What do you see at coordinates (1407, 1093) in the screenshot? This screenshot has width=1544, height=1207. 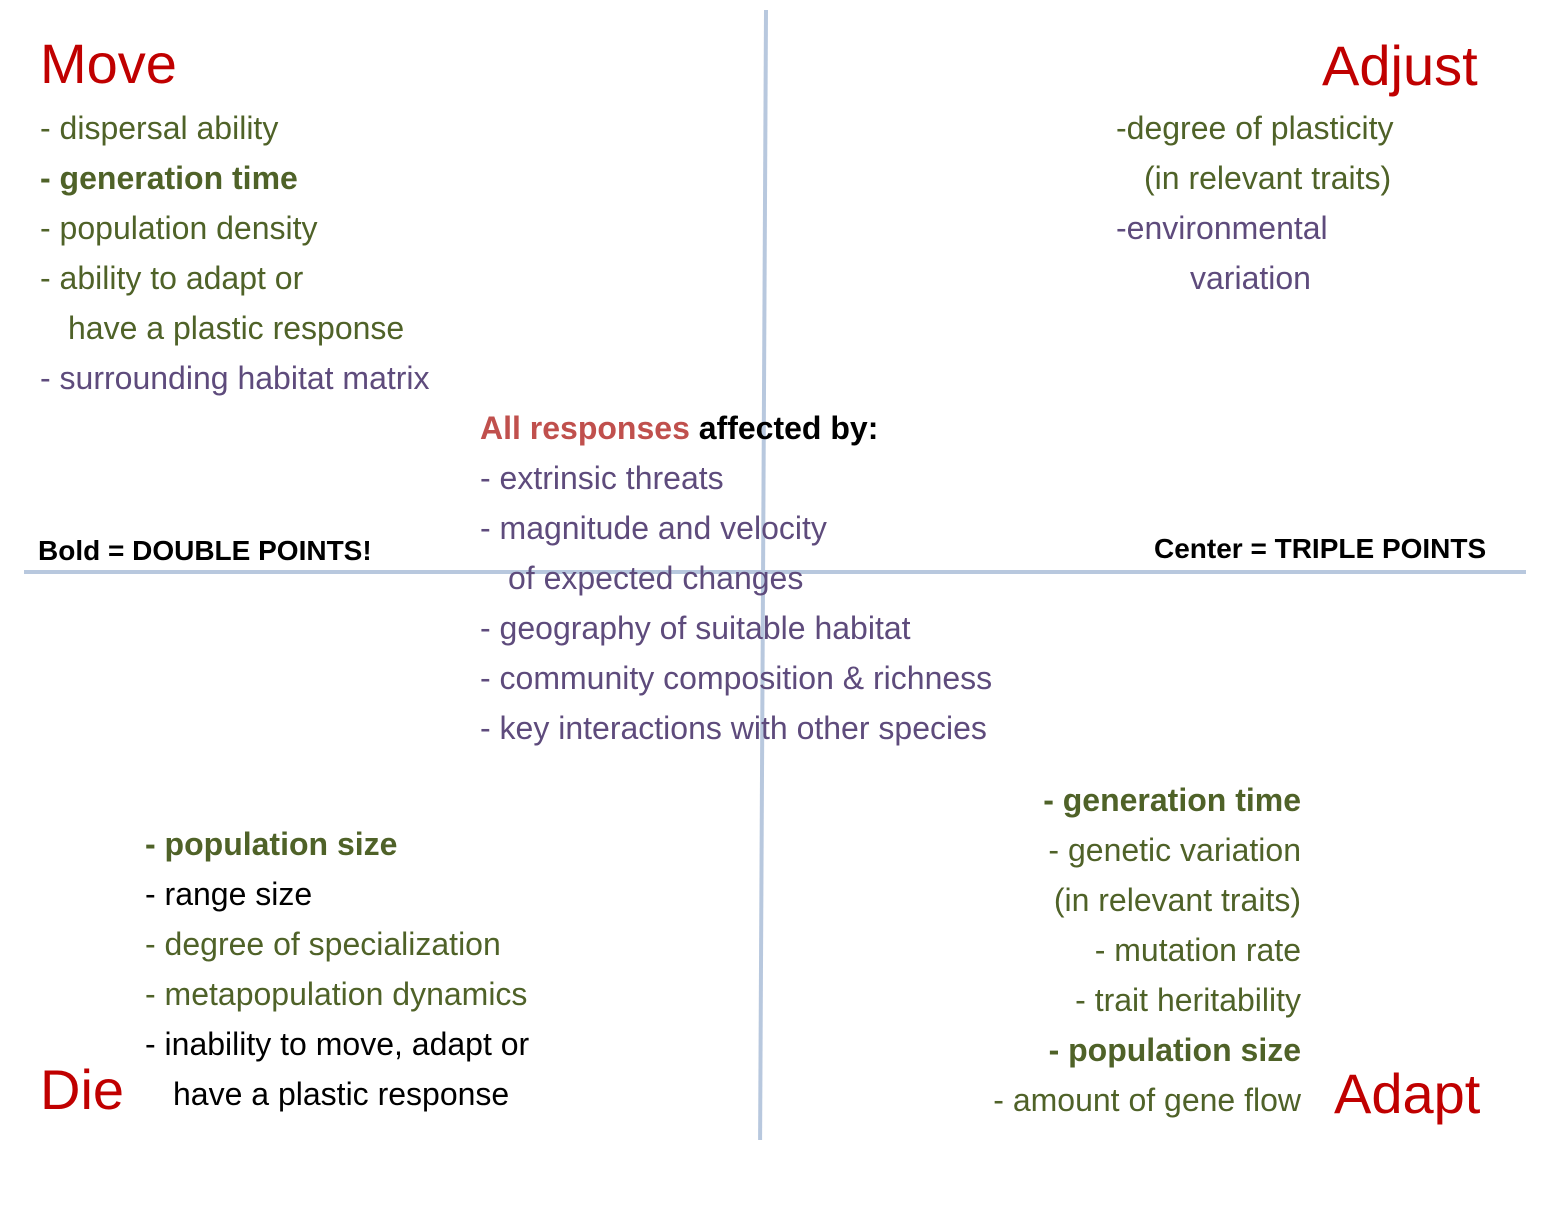 I see `adapt-title: Adapt` at bounding box center [1407, 1093].